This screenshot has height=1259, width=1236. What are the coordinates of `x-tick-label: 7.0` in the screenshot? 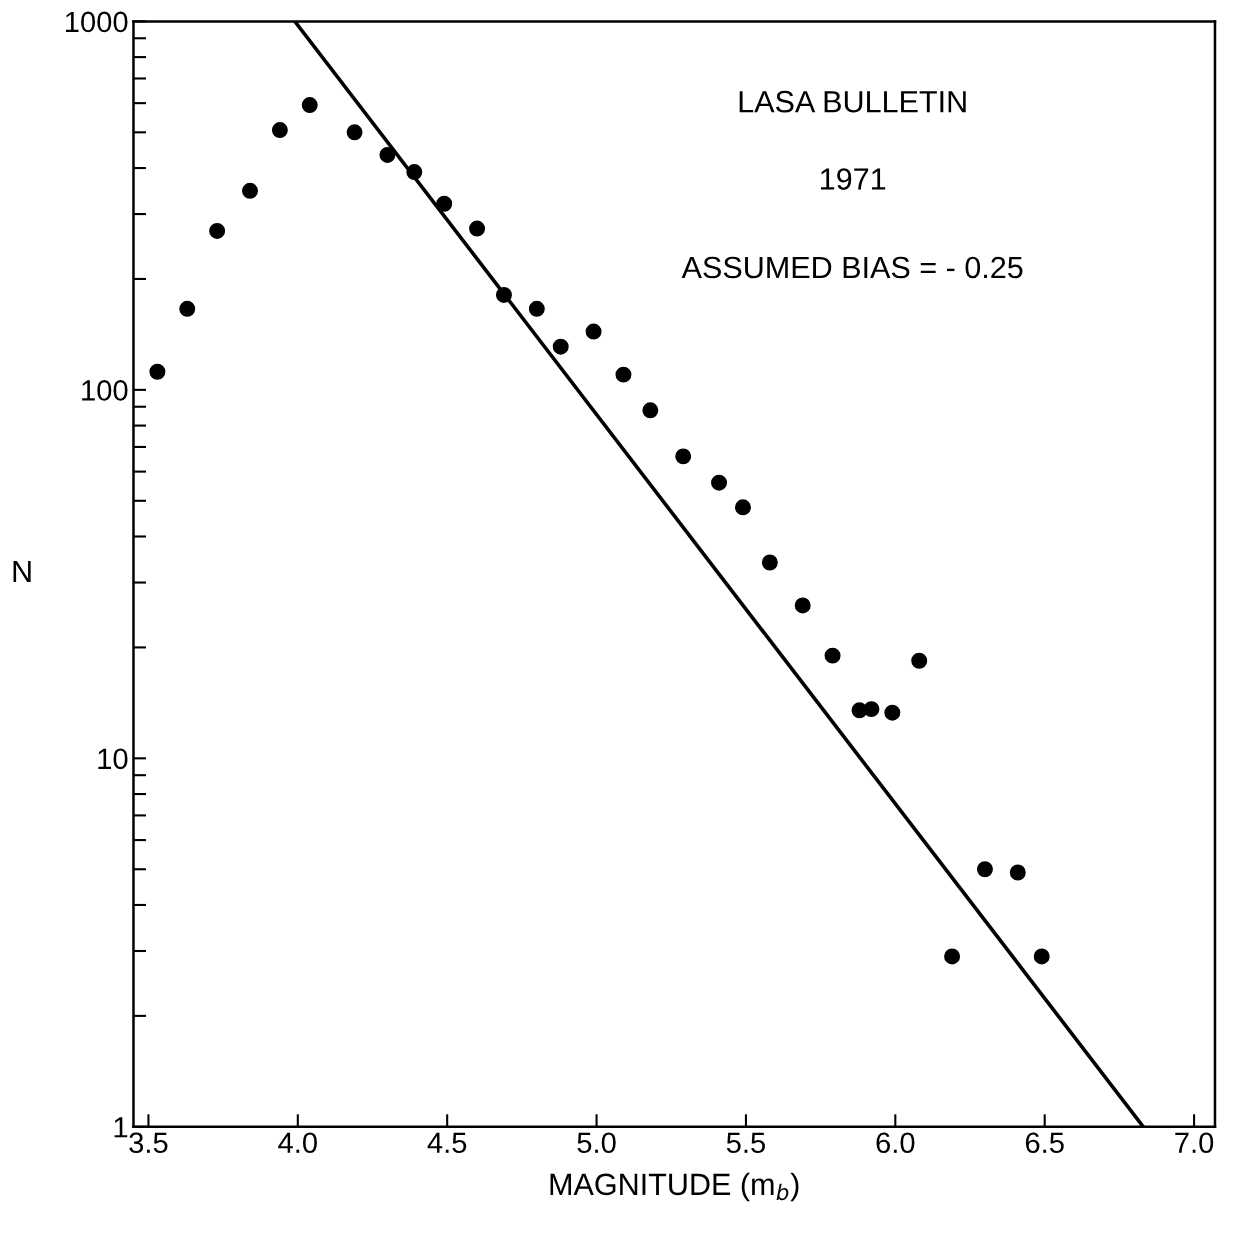 It's located at (1194, 1143).